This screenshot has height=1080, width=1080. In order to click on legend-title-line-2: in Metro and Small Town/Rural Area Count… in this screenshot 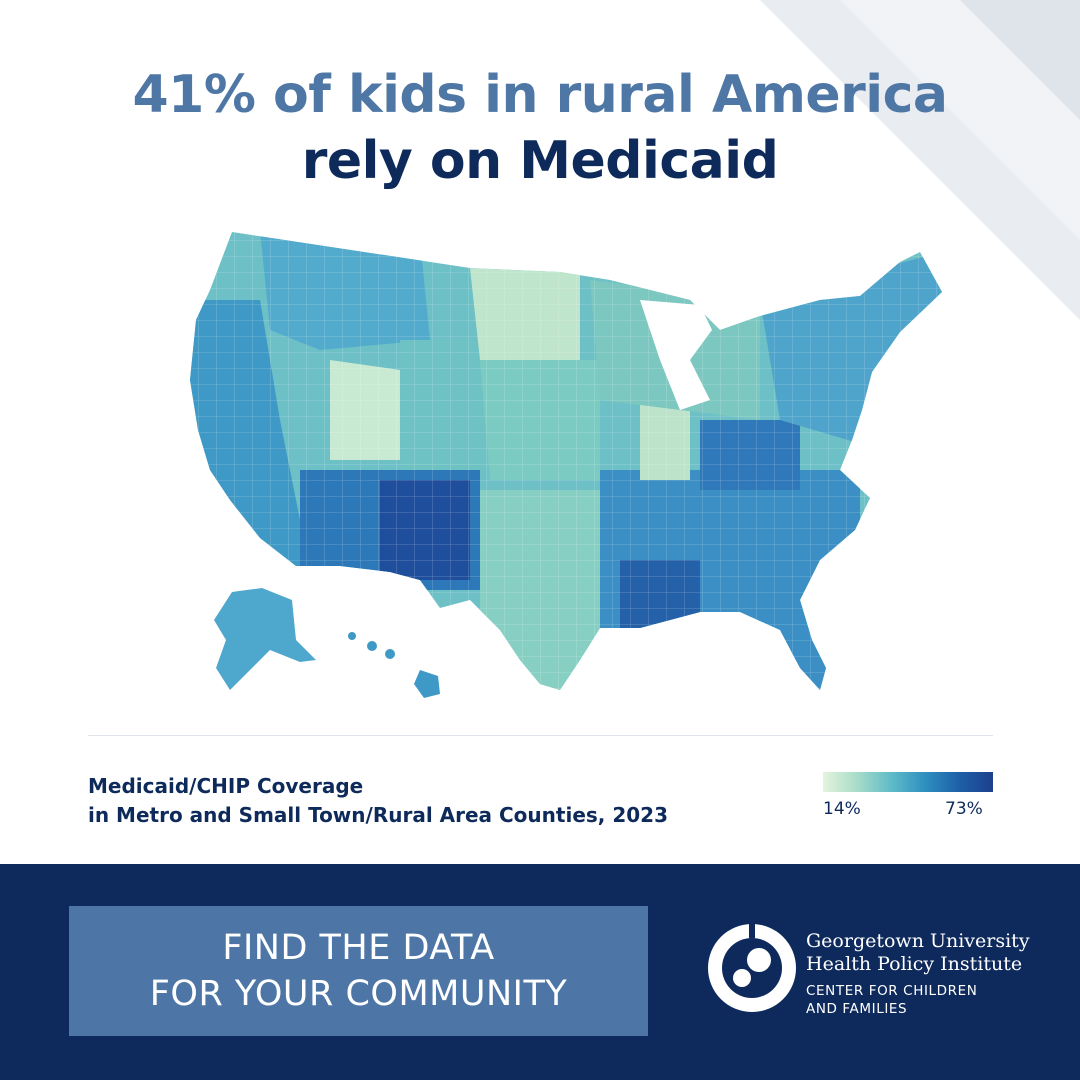, I will do `click(378, 815)`.